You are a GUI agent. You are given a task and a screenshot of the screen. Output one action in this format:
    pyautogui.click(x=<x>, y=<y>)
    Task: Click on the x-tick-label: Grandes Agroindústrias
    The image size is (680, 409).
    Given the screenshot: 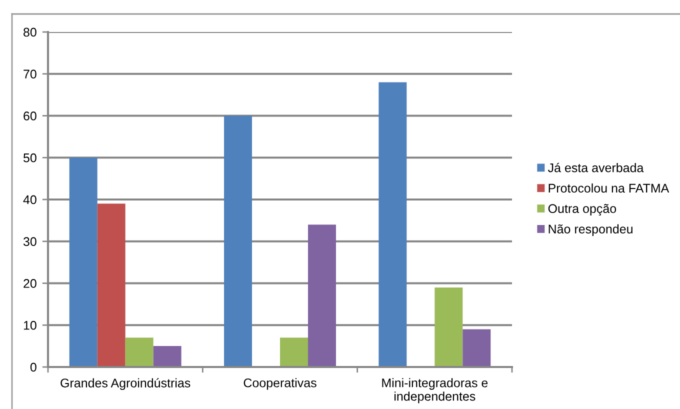 What is the action you would take?
    pyautogui.click(x=125, y=384)
    